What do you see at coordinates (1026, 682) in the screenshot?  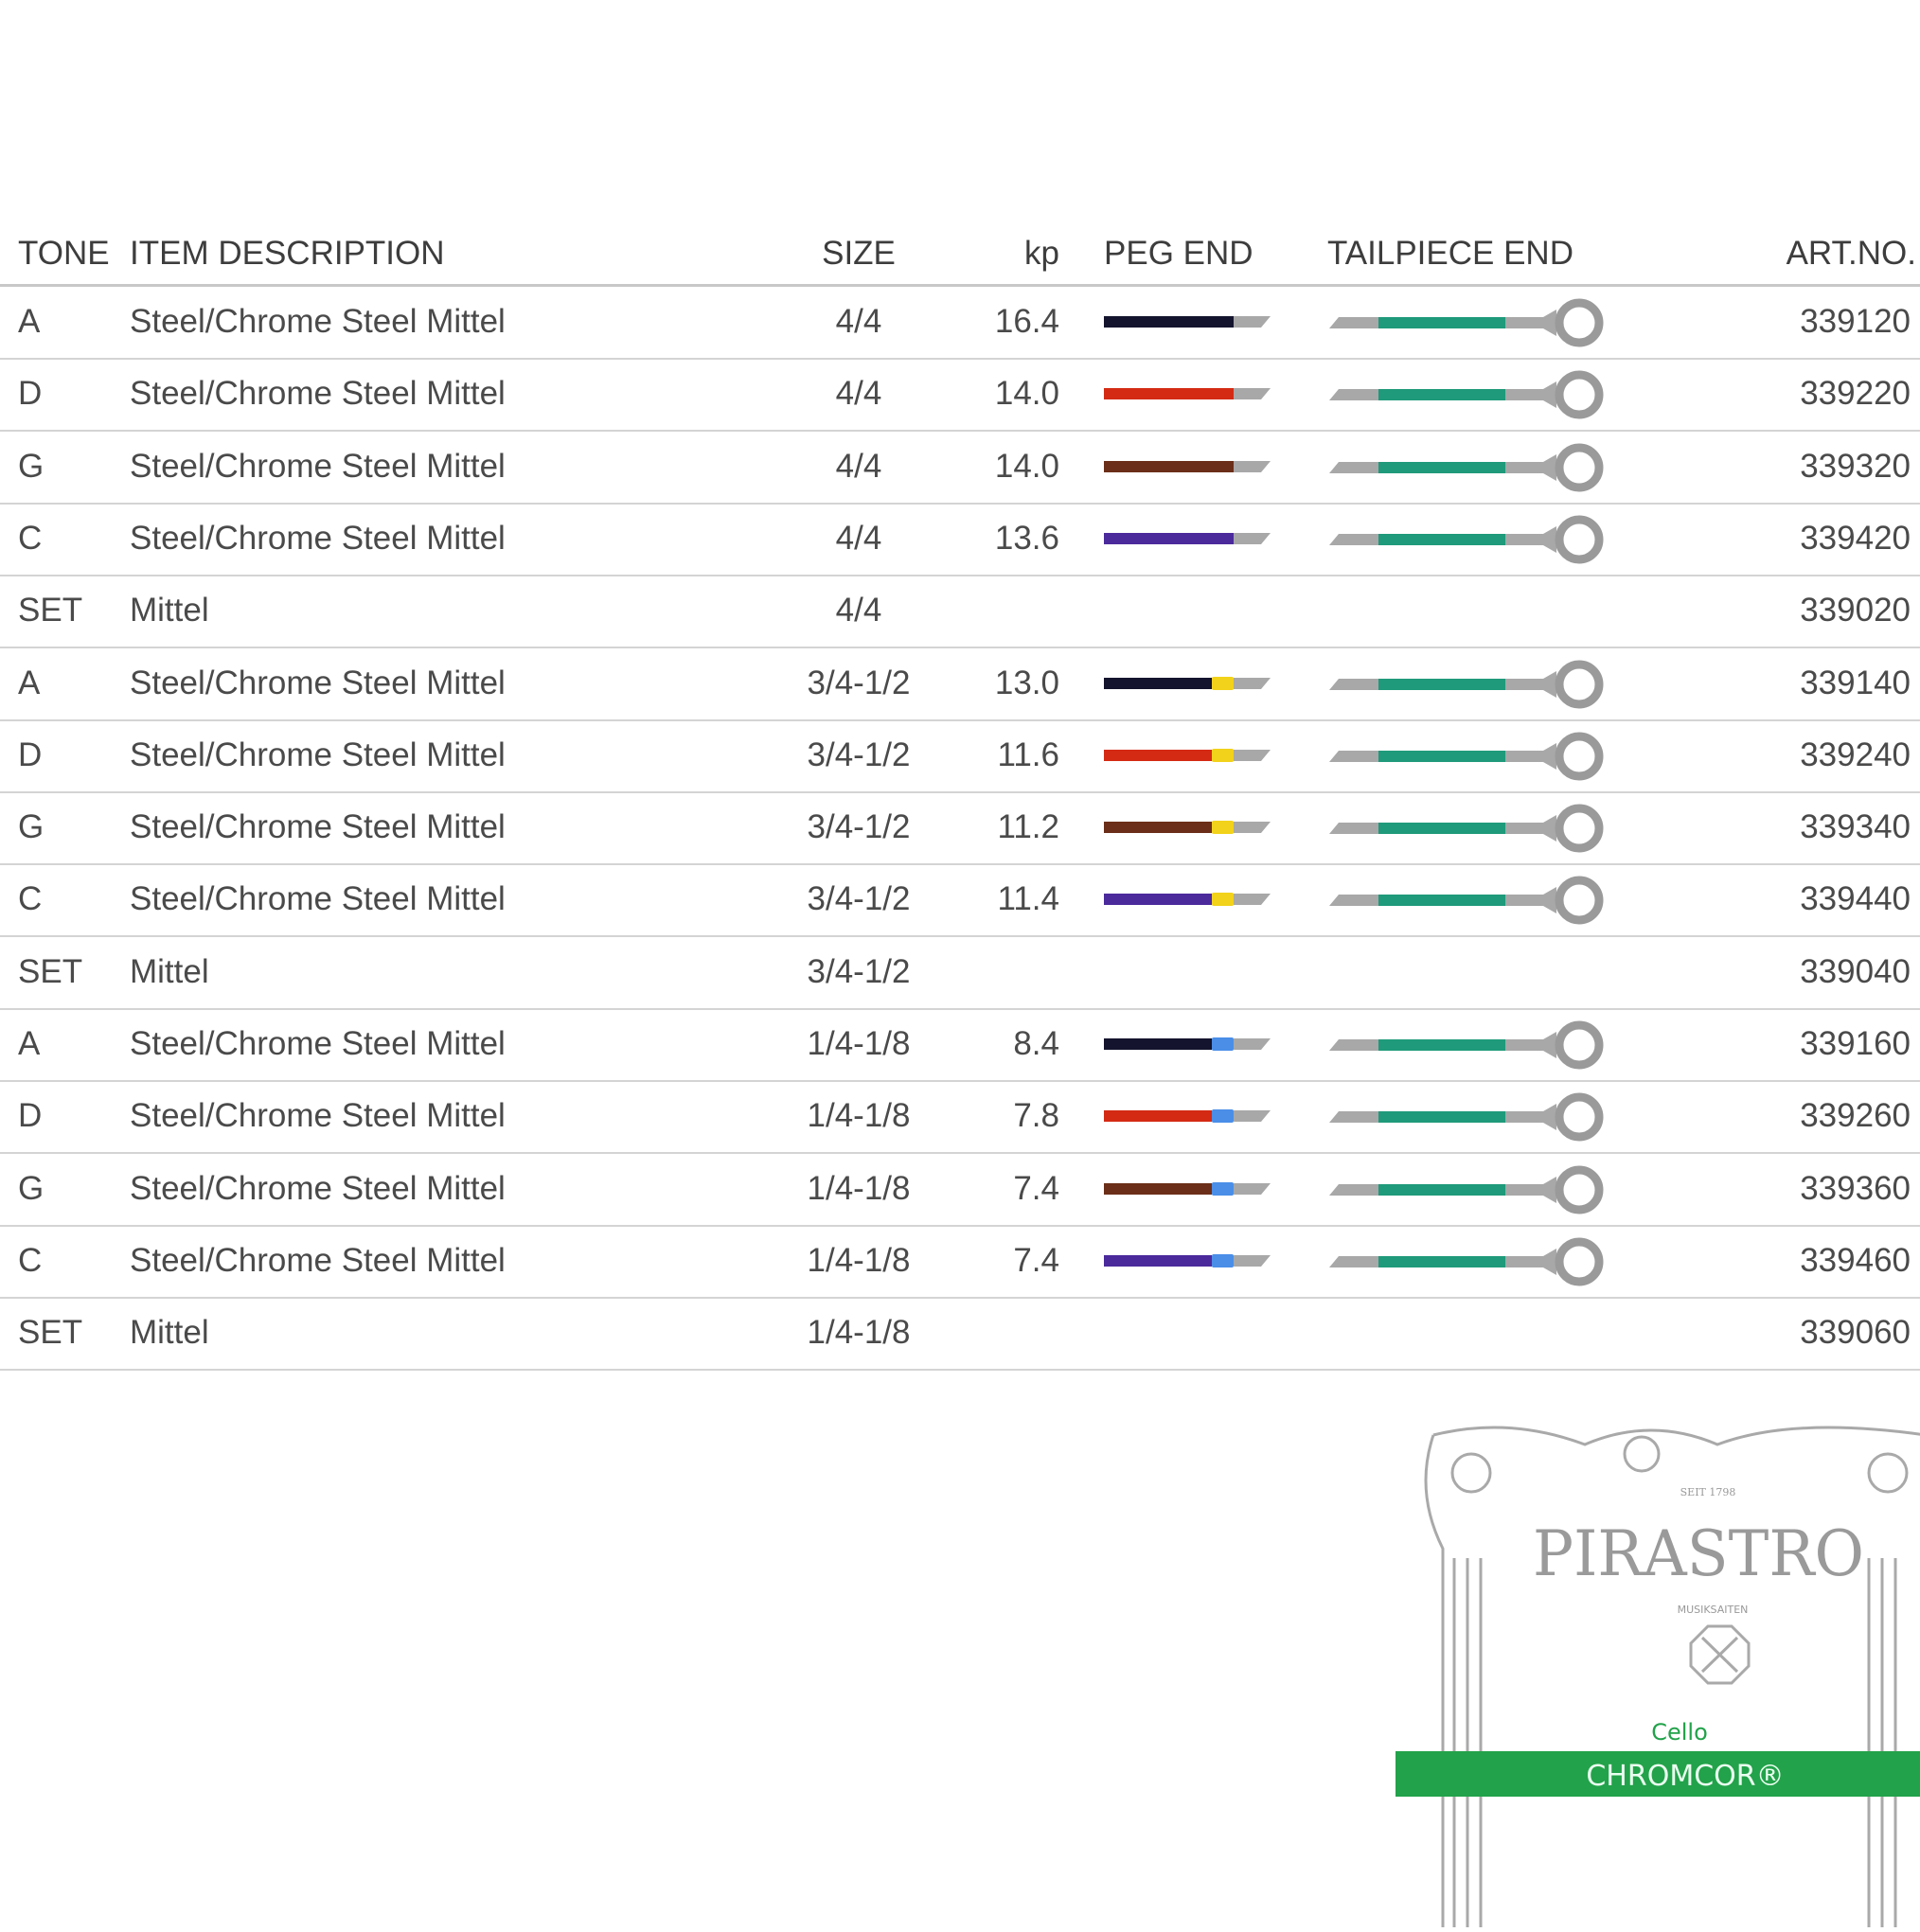 I see `kp-cell: 13.0` at bounding box center [1026, 682].